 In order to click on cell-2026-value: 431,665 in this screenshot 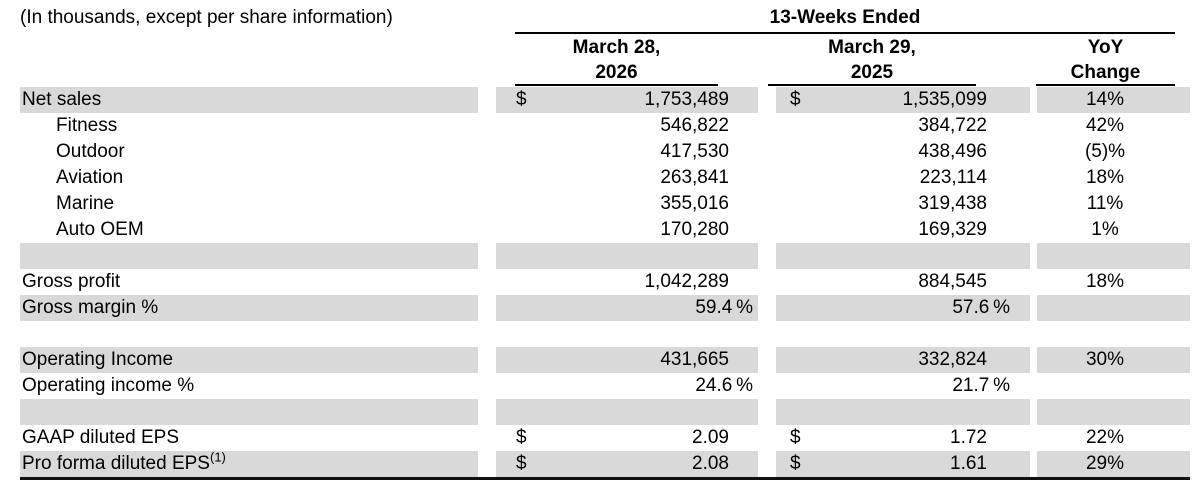, I will do `click(694, 359)`.